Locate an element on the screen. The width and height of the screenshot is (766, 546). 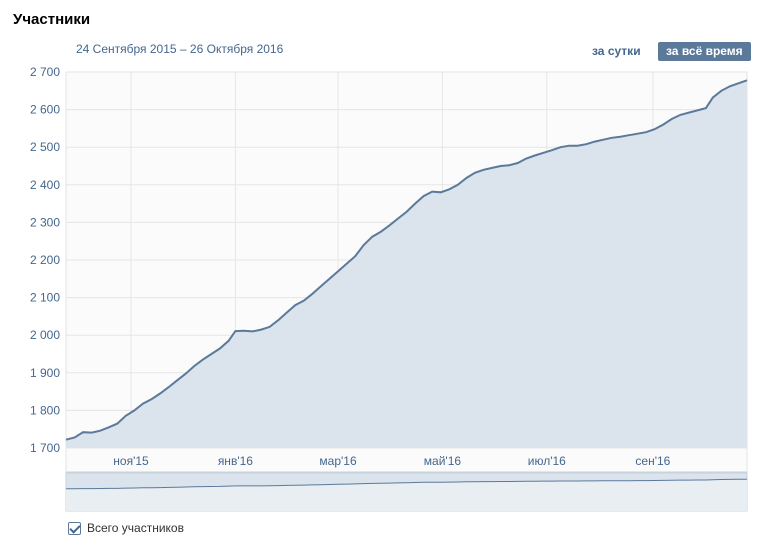
y-tick-label: 1 800 is located at coordinates (45, 410).